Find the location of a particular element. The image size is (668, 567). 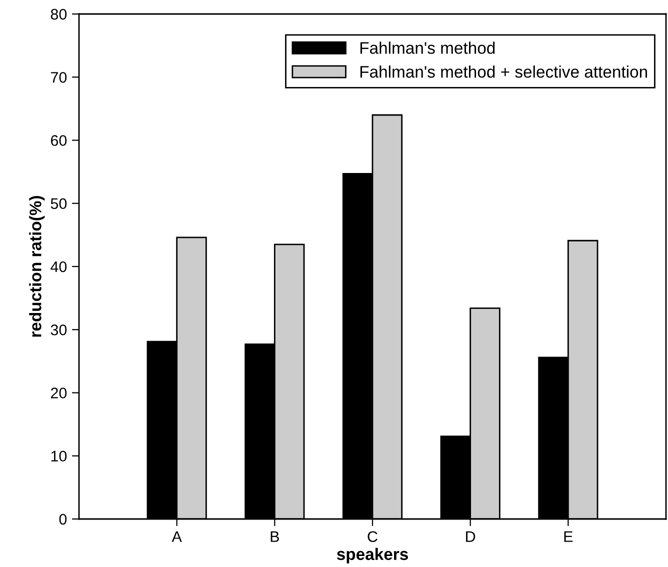

y-tick-label: 10 is located at coordinates (59, 456).